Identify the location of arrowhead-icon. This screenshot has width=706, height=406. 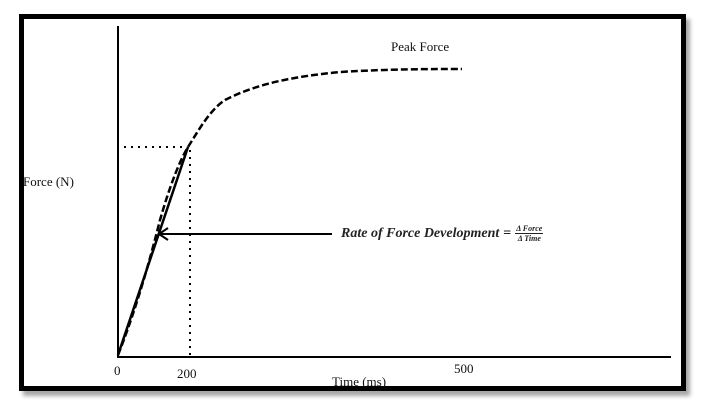
(163, 234).